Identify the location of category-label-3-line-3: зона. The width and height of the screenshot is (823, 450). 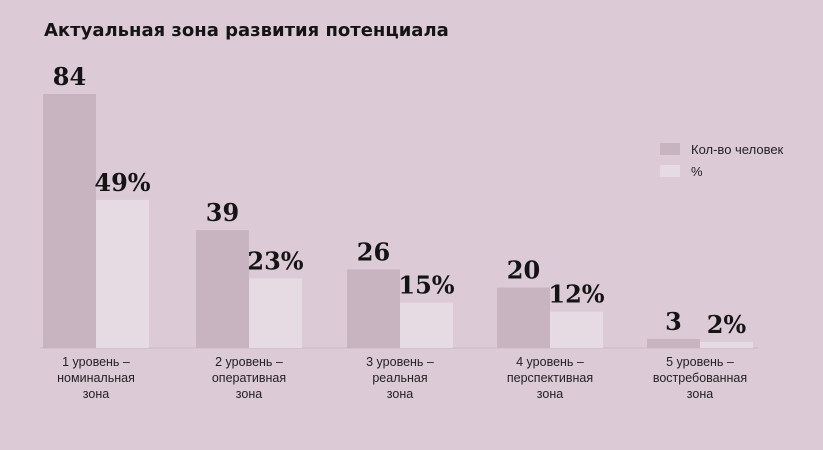
(400, 394).